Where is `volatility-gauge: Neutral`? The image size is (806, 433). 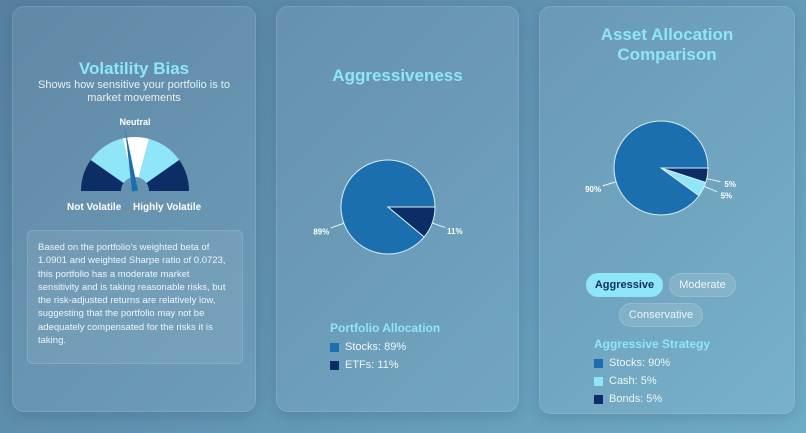 volatility-gauge: Neutral is located at coordinates (135, 154).